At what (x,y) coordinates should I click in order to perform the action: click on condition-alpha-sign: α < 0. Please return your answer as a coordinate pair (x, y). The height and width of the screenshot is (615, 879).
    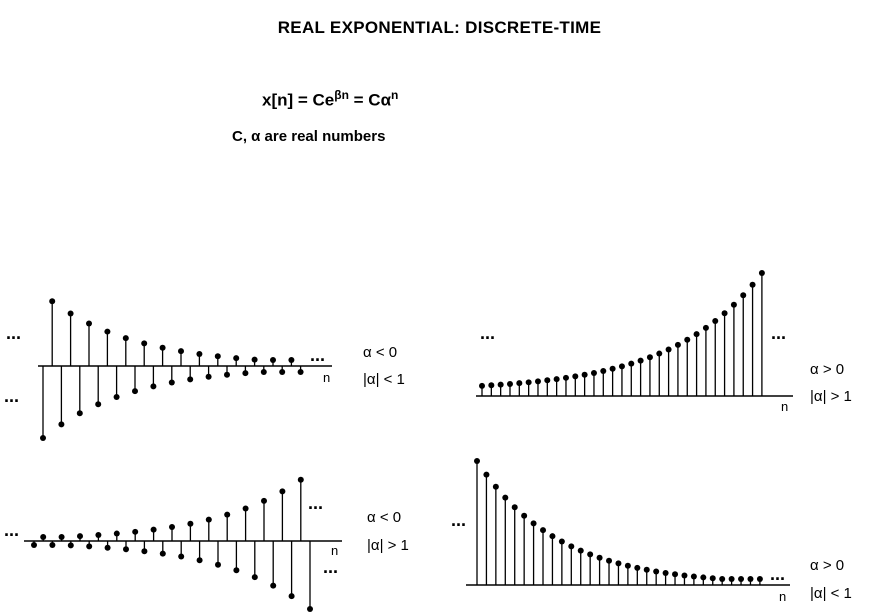
    Looking at the image, I should click on (384, 517).